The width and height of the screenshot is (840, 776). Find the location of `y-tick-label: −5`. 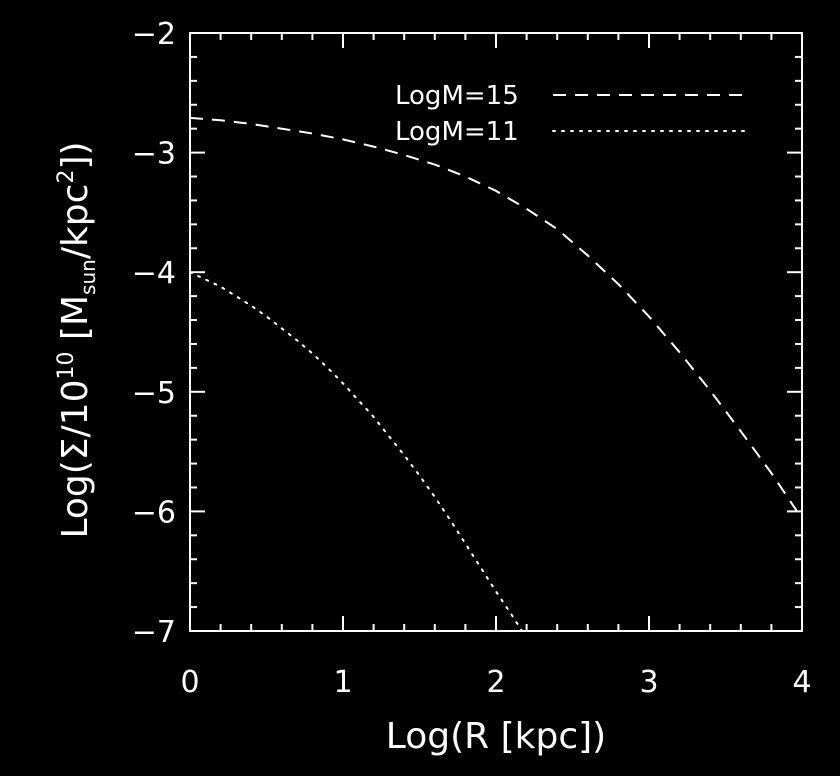

y-tick-label: −5 is located at coordinates (154, 393).